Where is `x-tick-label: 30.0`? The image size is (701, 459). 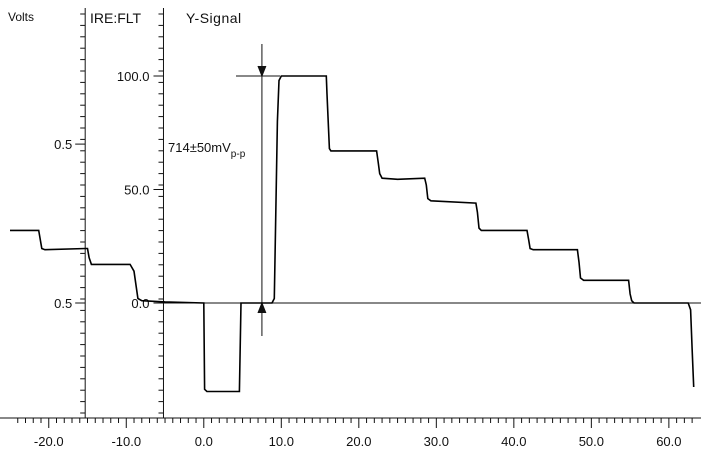
x-tick-label: 30.0 is located at coordinates (436, 441).